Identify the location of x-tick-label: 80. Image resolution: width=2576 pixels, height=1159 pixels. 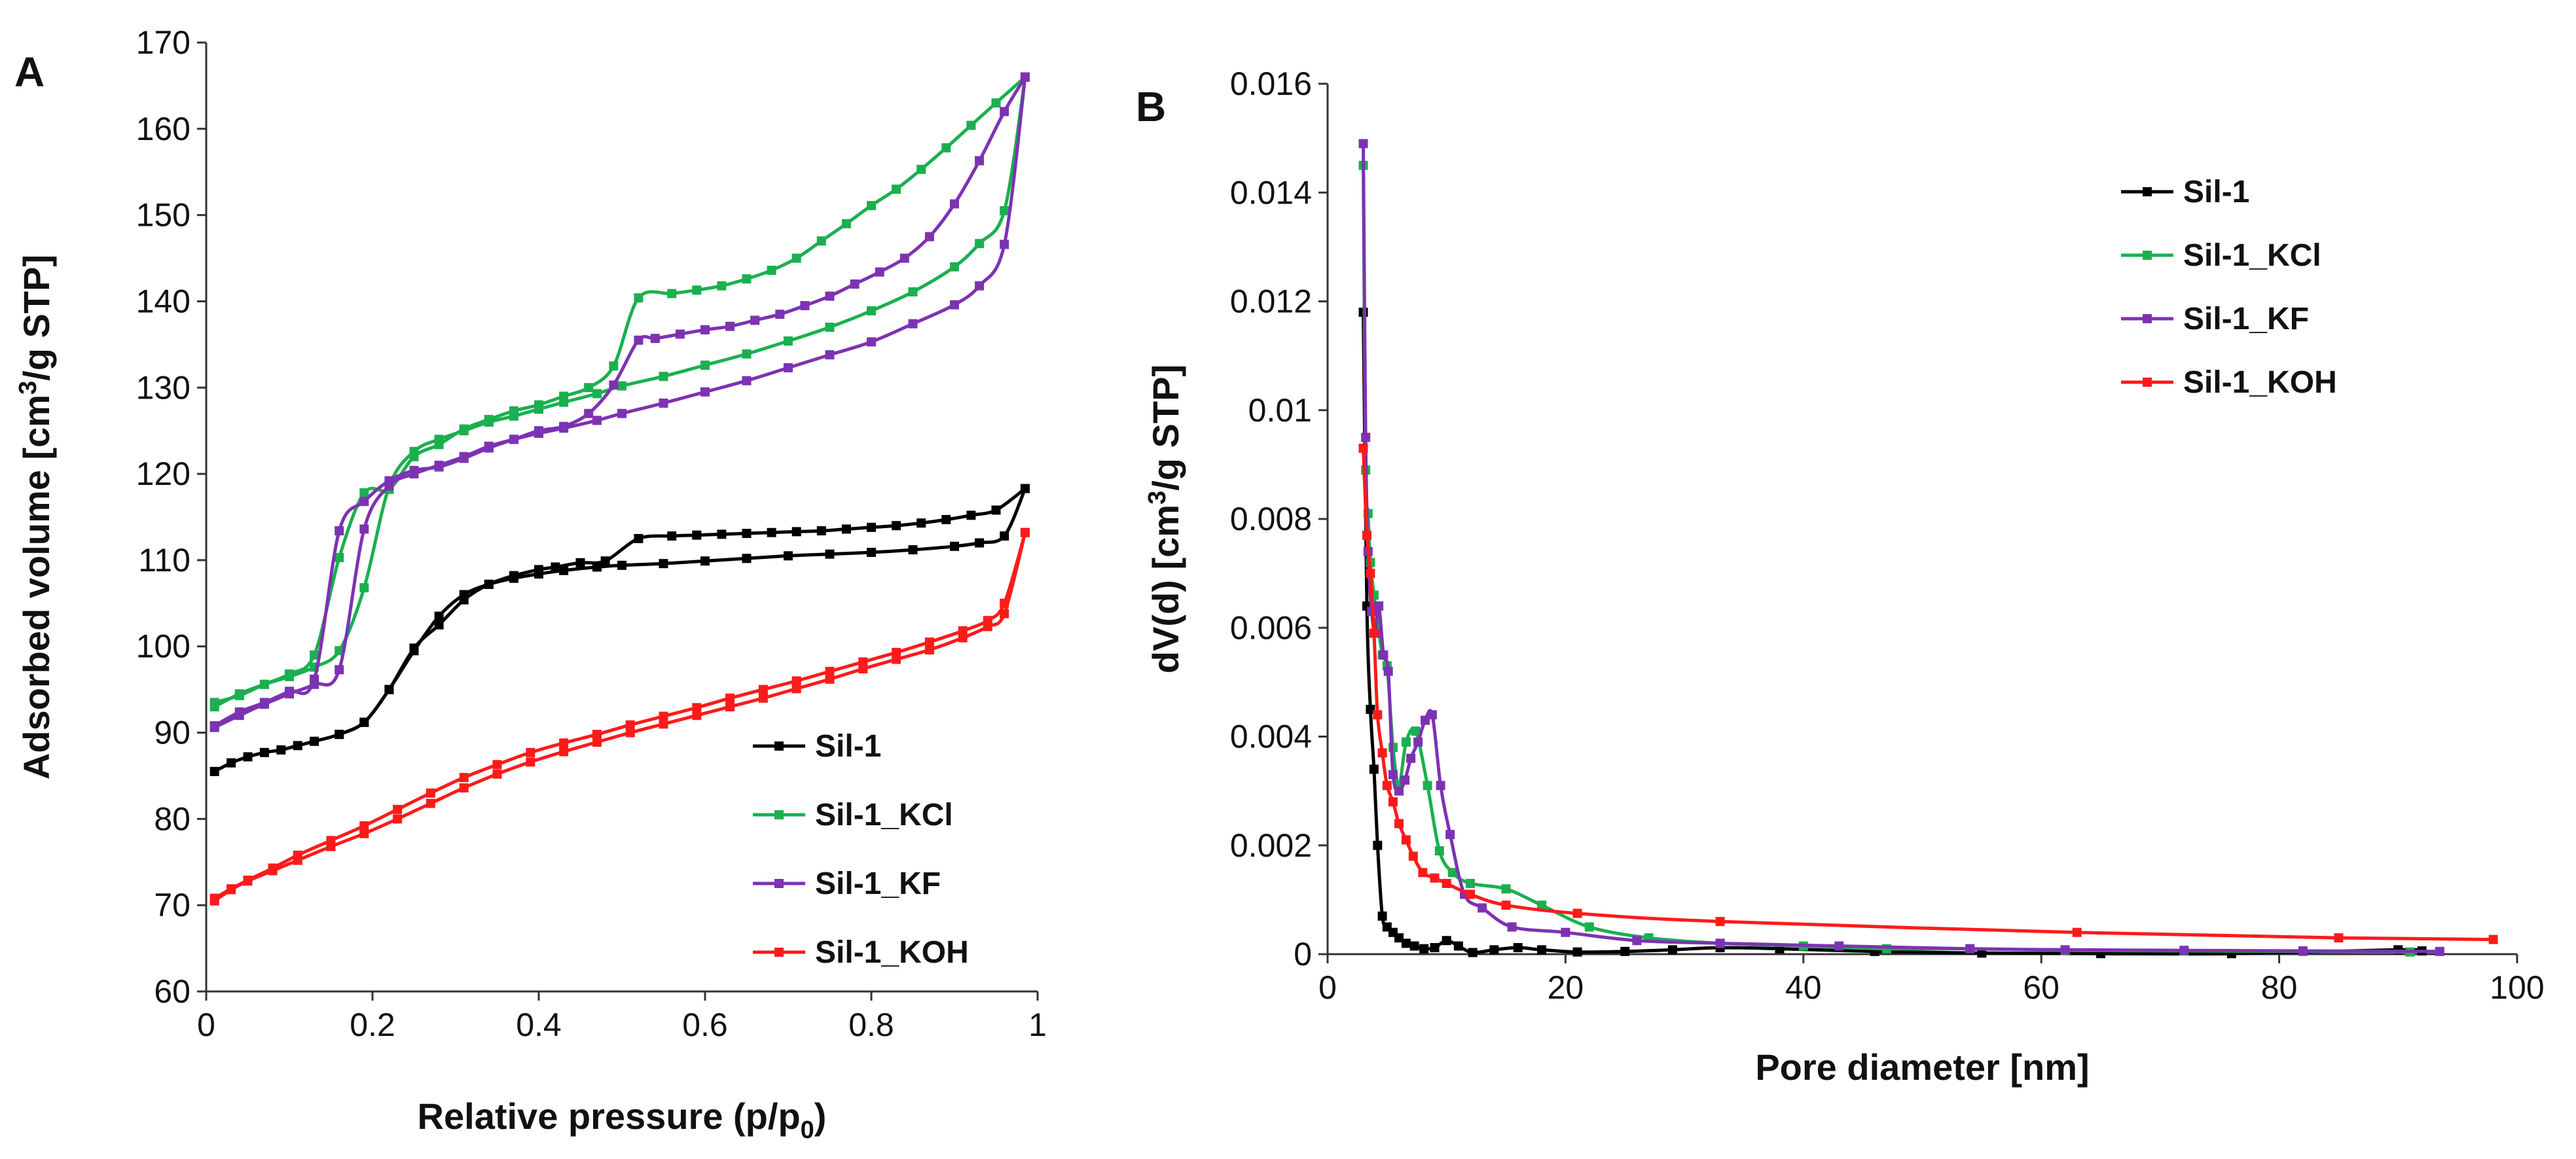
(2279, 988).